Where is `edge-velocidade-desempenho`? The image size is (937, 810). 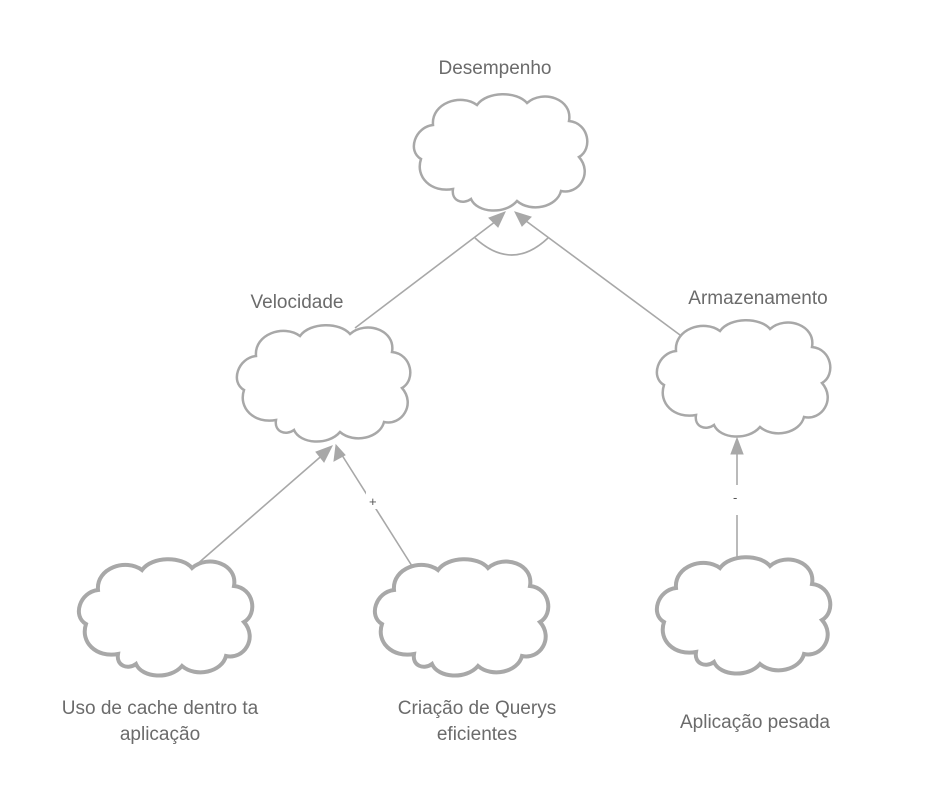 edge-velocidade-desempenho is located at coordinates (427, 273).